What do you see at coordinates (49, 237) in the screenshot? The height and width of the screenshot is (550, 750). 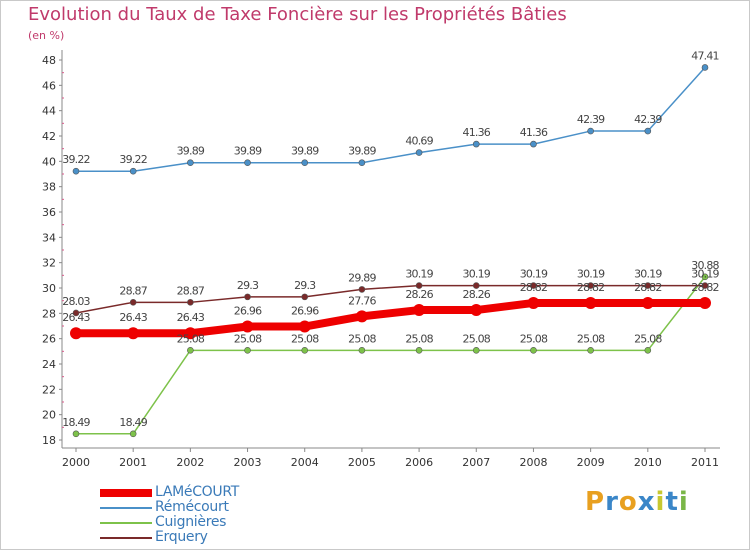 I see `y-tick-label: 34` at bounding box center [49, 237].